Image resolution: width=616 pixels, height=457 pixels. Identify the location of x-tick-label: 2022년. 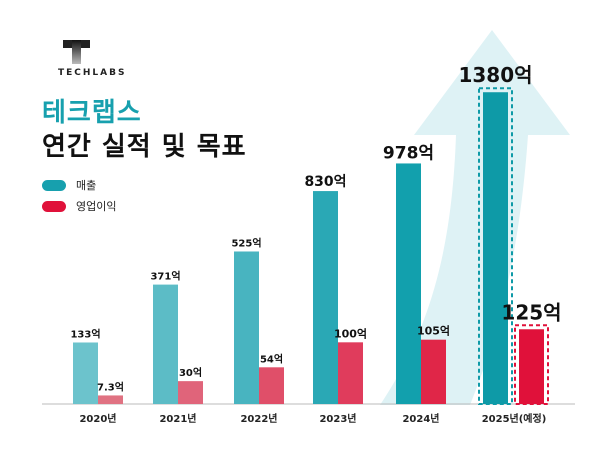
(258, 418).